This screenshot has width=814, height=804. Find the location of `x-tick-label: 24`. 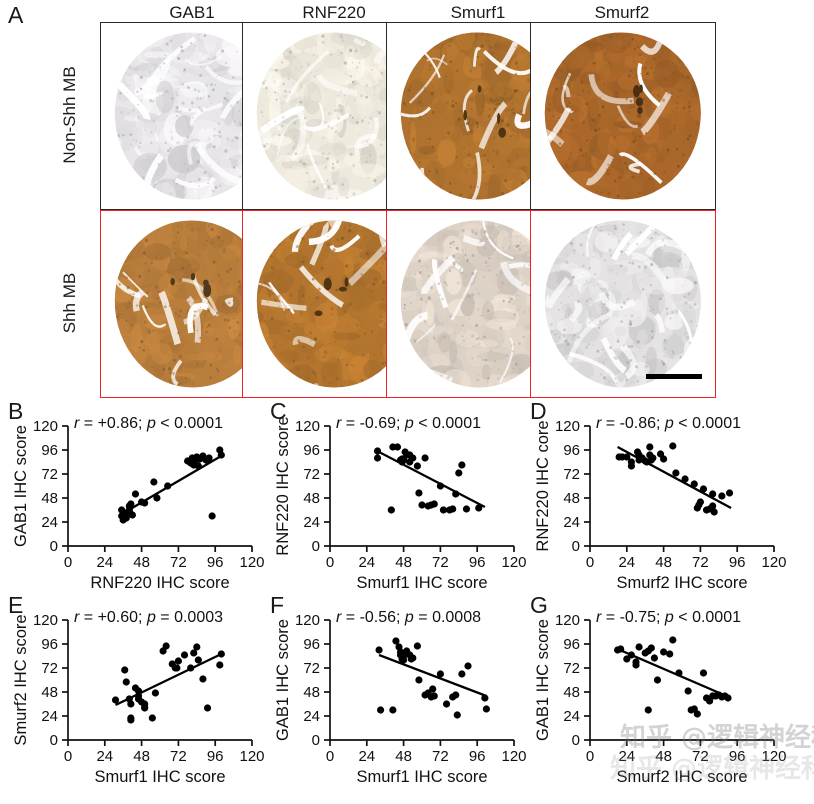

x-tick-label: 24 is located at coordinates (366, 562).